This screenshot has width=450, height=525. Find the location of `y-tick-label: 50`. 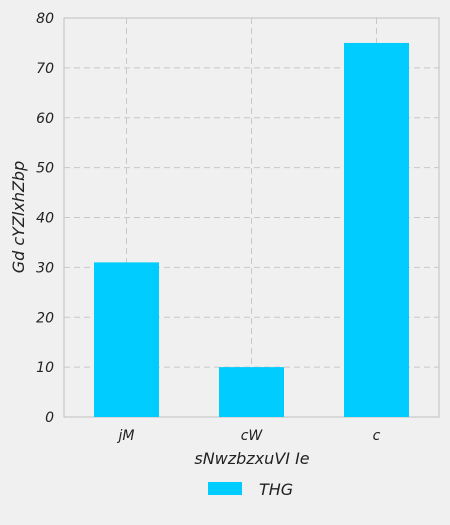

y-tick-label: 50 is located at coordinates (45, 169).